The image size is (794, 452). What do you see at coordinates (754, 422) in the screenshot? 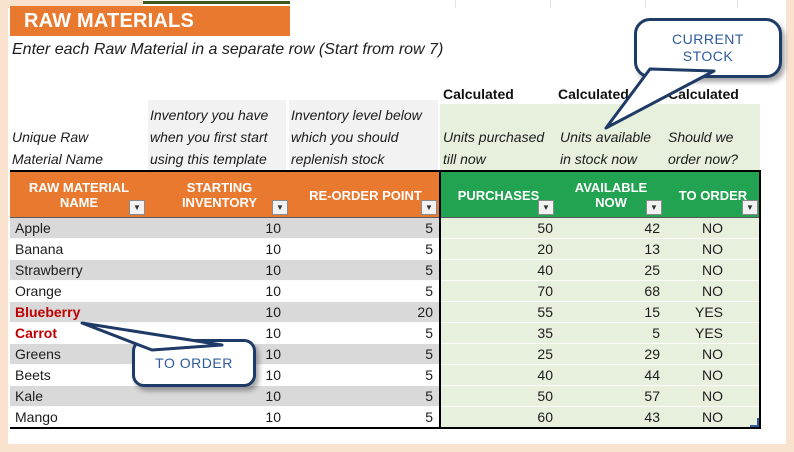
I see `table-resize-handle` at bounding box center [754, 422].